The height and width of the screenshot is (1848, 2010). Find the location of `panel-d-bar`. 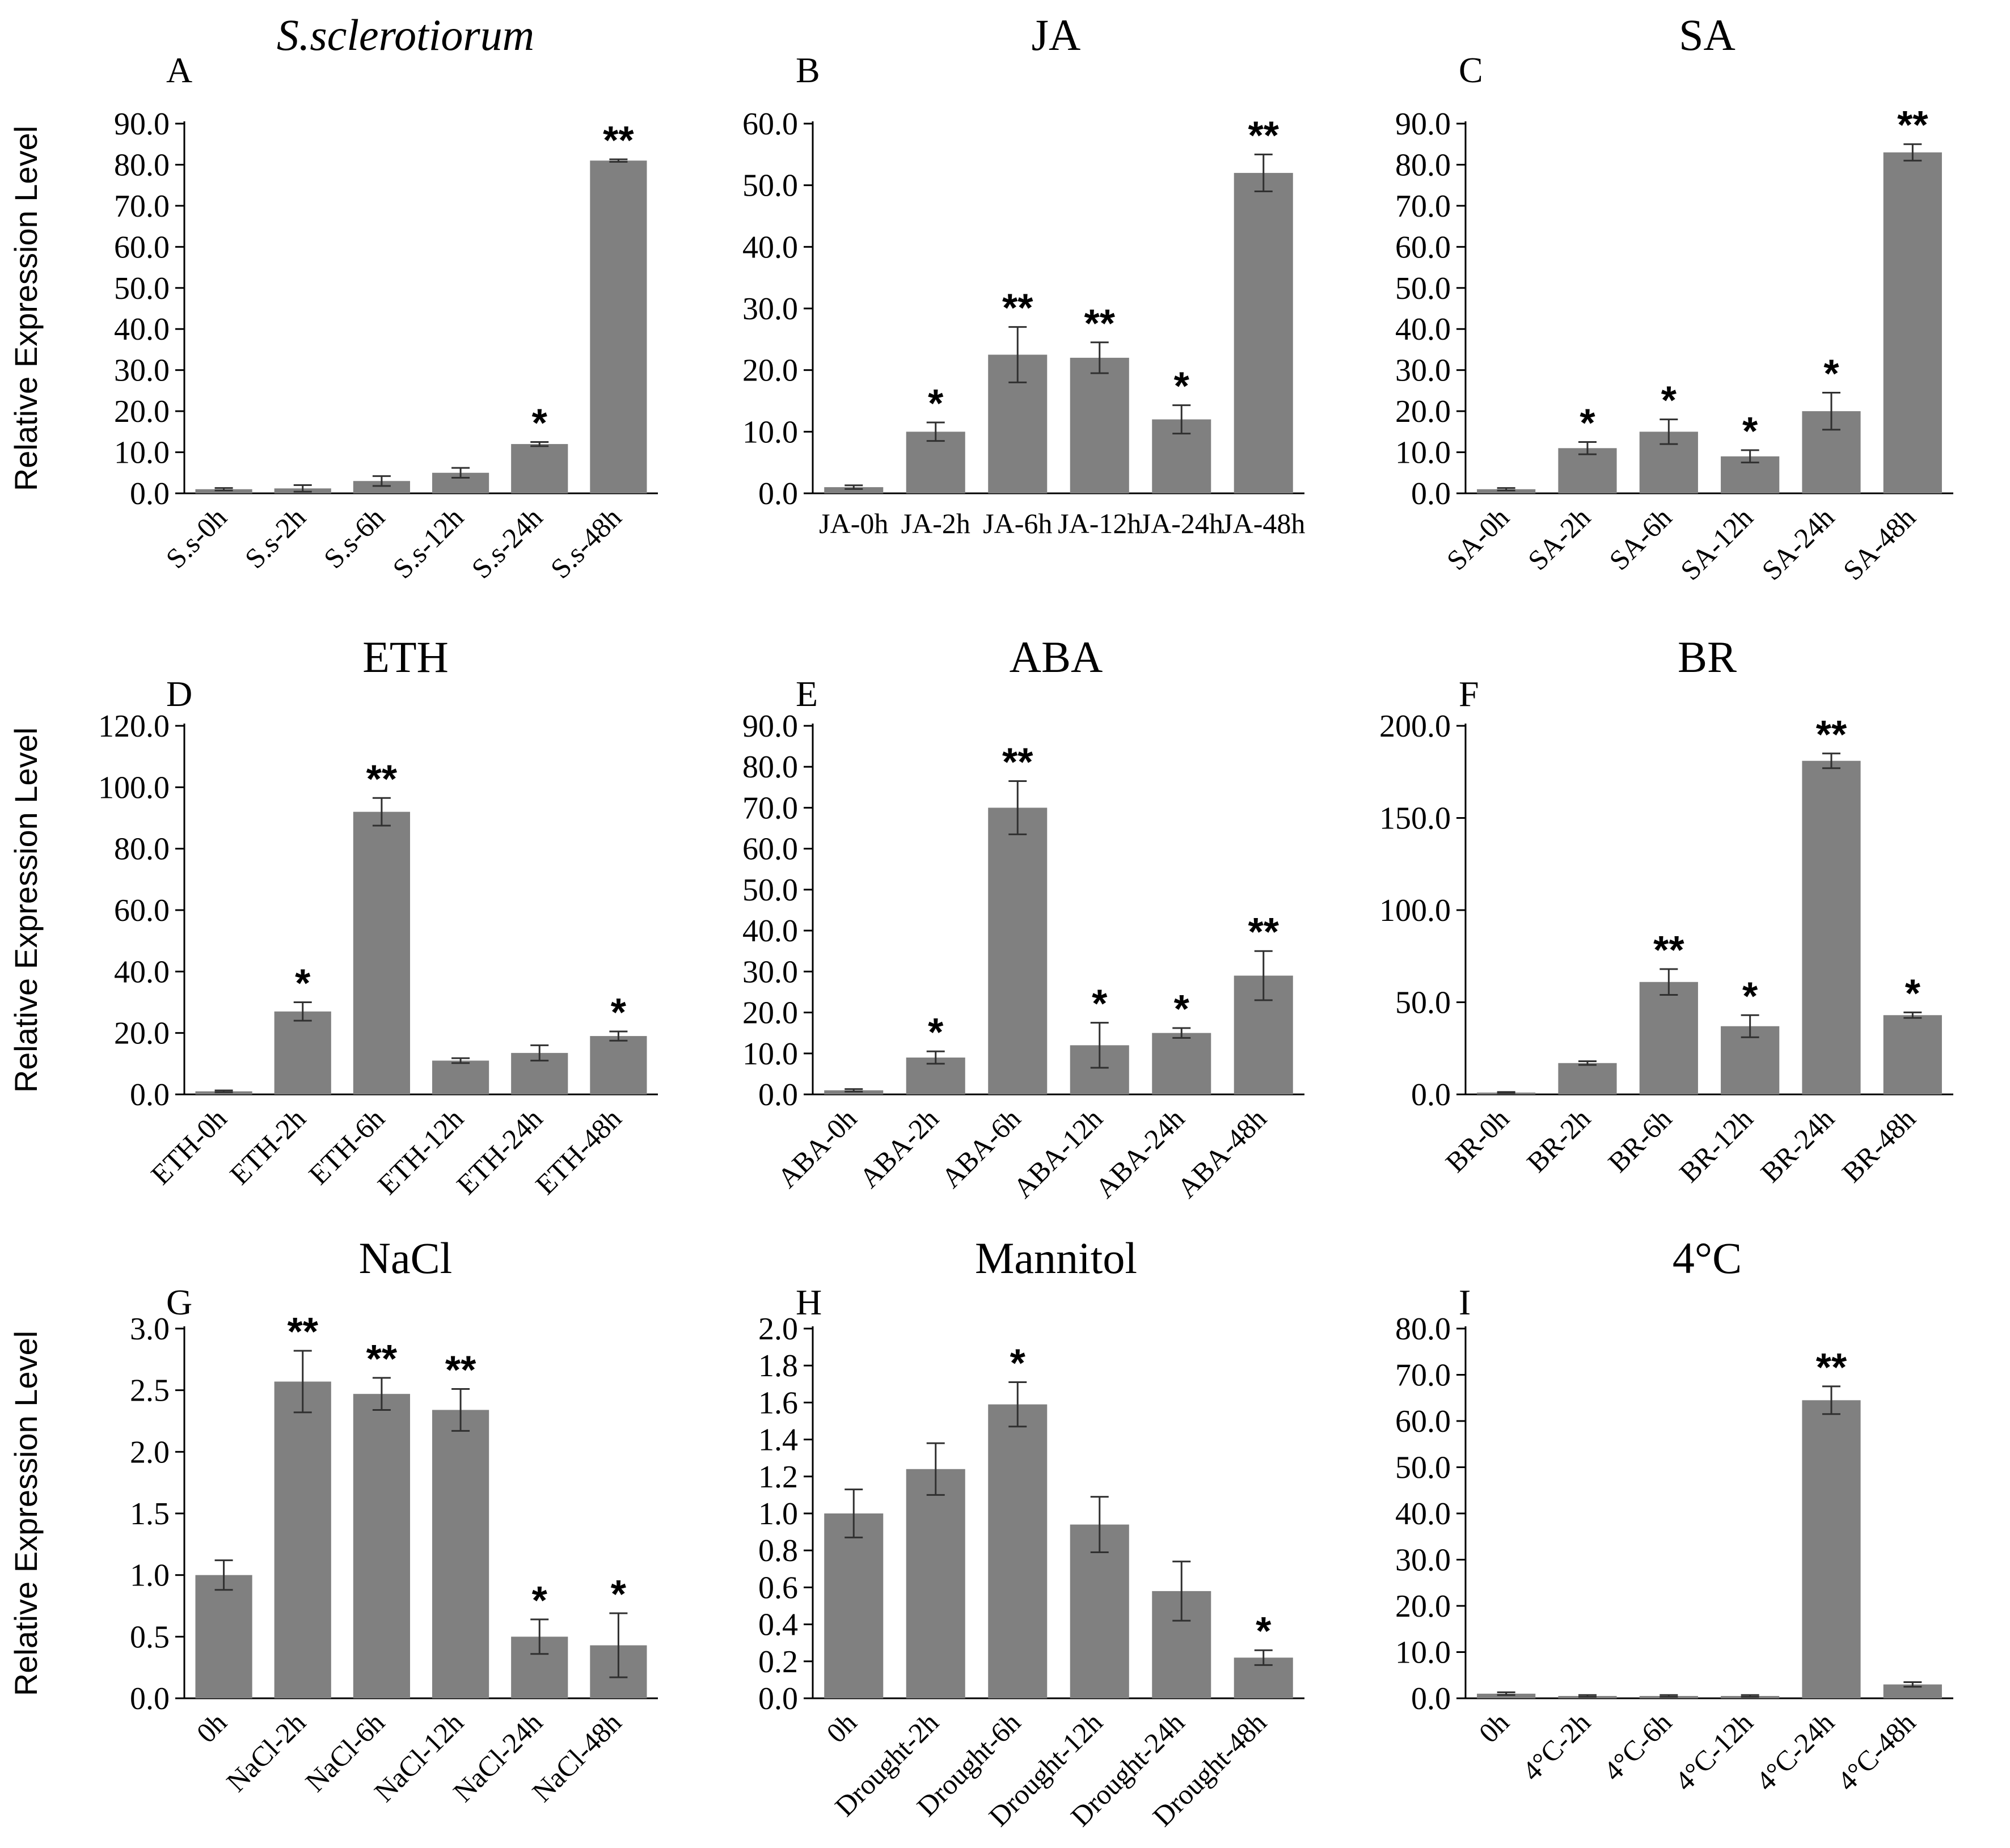

panel-d-bar is located at coordinates (460, 1077).